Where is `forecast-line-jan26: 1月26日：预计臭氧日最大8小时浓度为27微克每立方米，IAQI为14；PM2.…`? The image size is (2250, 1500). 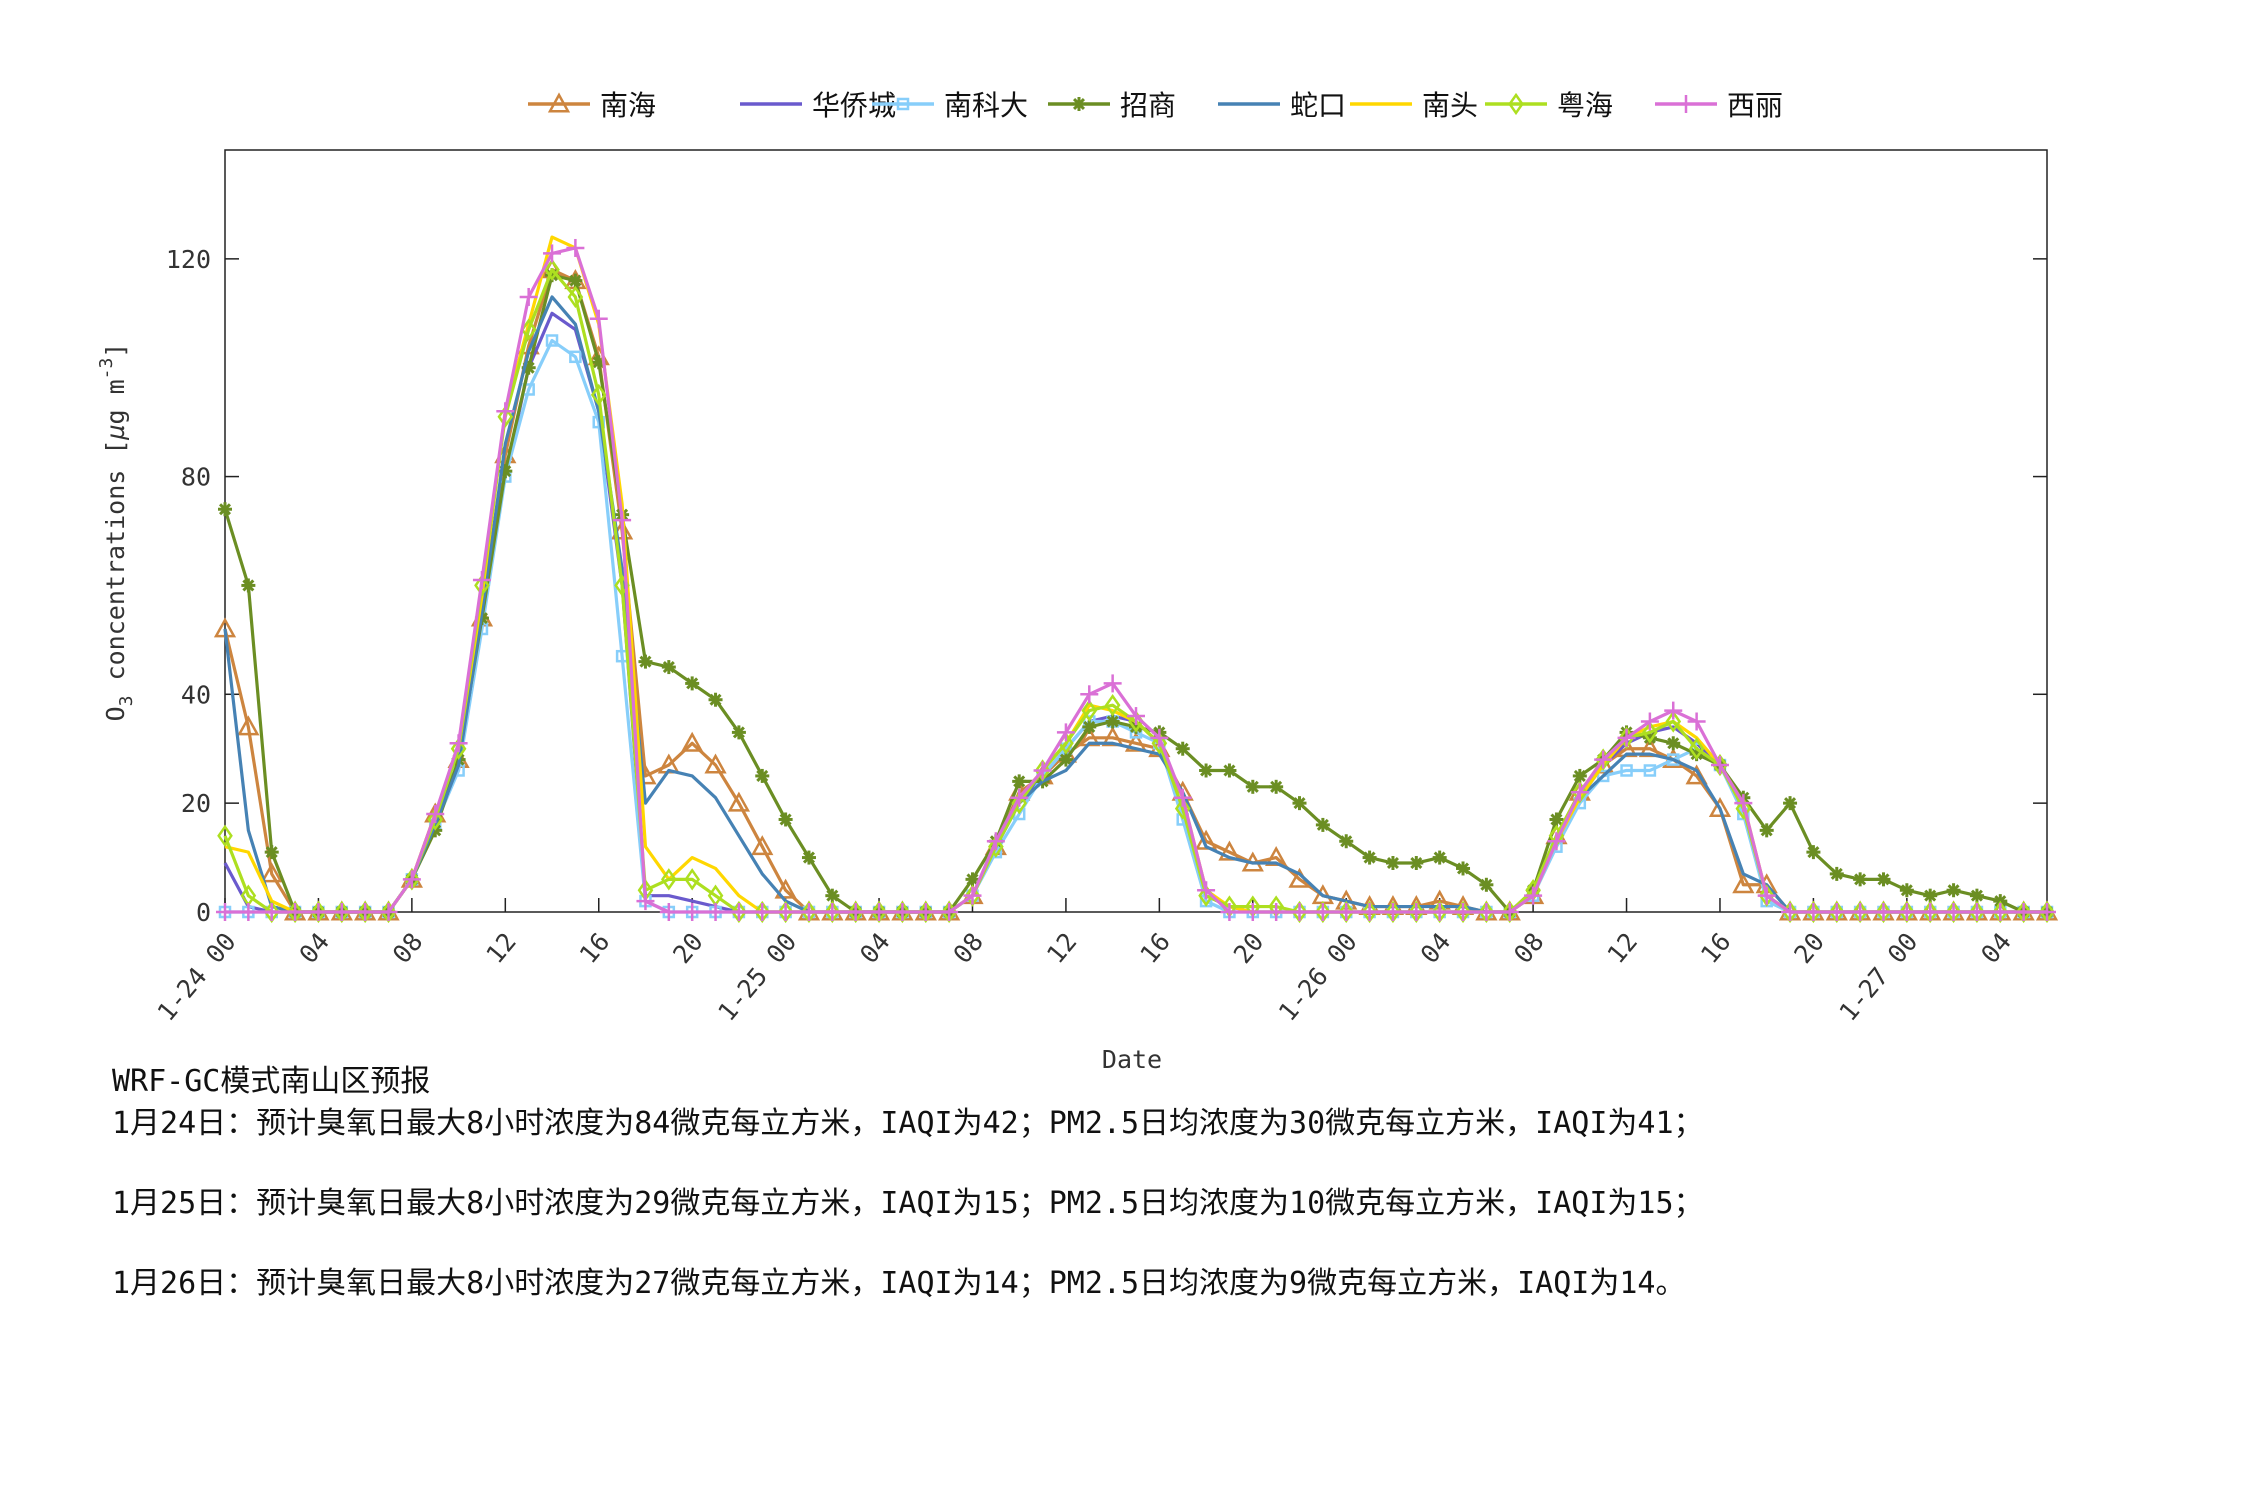
forecast-line-jan26: 1月26日：预计臭氧日最大8小时浓度为27微克每立方米，IAQI为14；PM2.… is located at coordinates (899, 1283).